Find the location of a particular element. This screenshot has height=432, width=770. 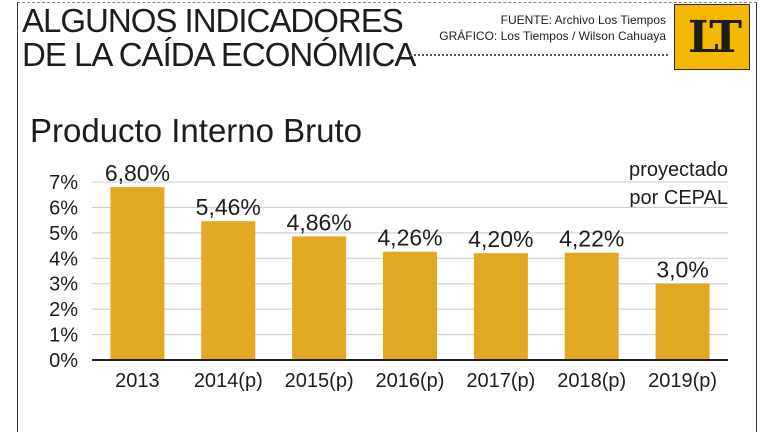

x-tick-label: 2017(p) is located at coordinates (500, 381).